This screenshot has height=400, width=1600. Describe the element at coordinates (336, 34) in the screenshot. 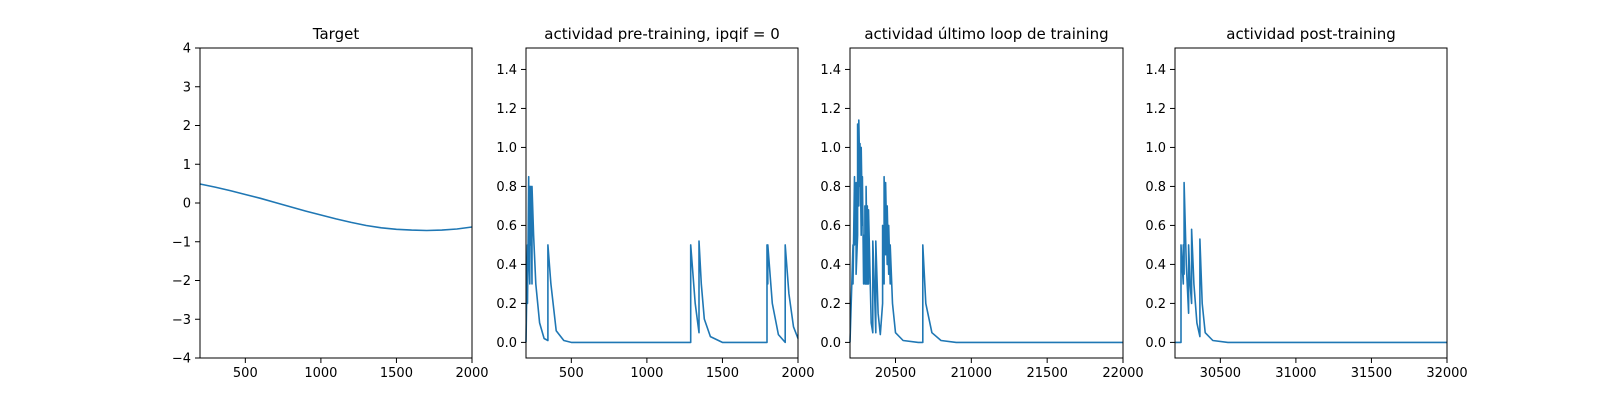

I see `panel-title: Target` at that location.